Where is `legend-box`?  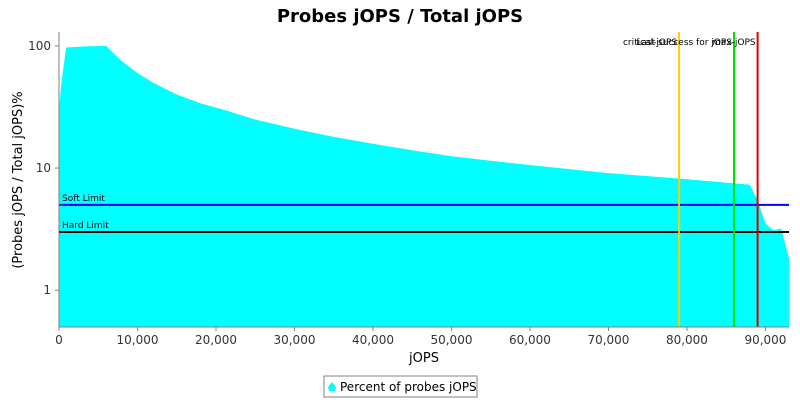
legend-box is located at coordinates (400, 386).